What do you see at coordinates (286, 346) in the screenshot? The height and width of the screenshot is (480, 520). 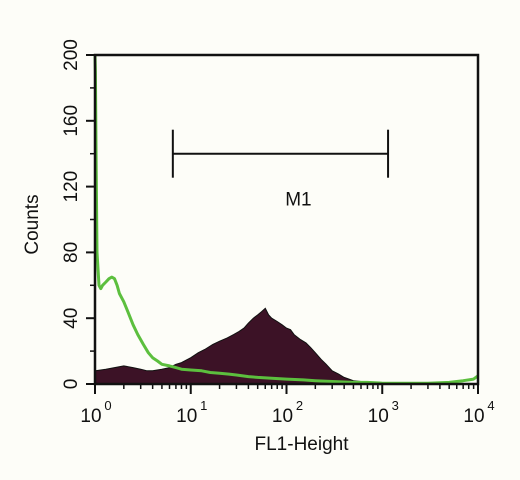 I see `series-0-area` at bounding box center [286, 346].